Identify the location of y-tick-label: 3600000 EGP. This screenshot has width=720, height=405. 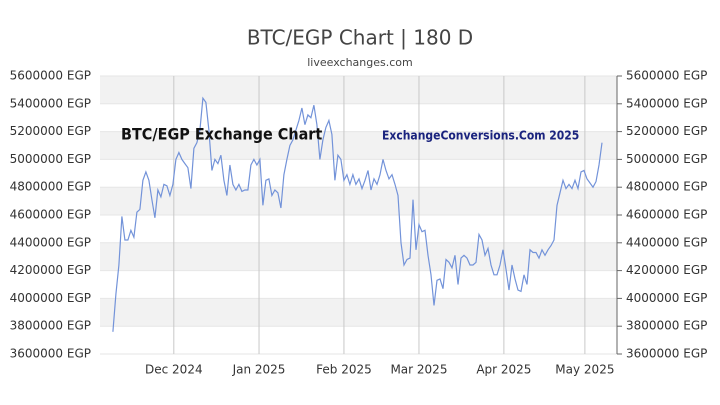
(50, 354).